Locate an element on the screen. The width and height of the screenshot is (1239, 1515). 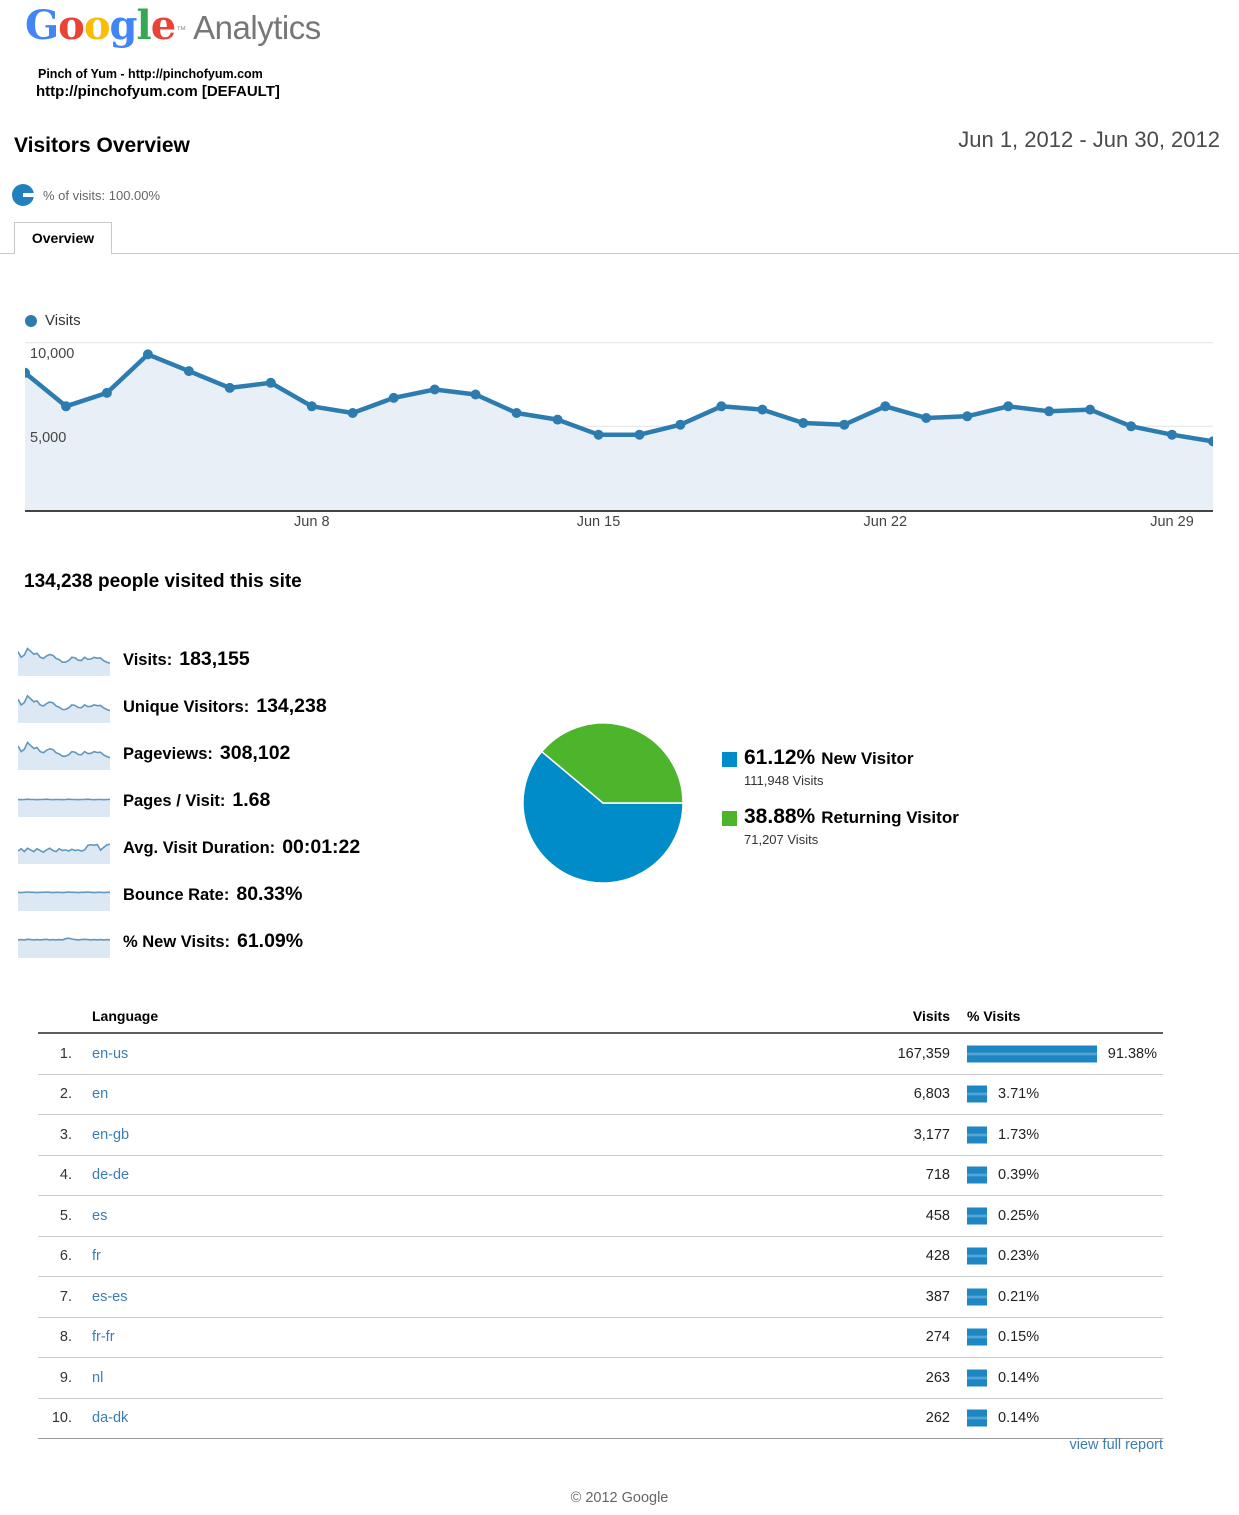
pie-legend-name: Returning Visitor is located at coordinates (890, 817).